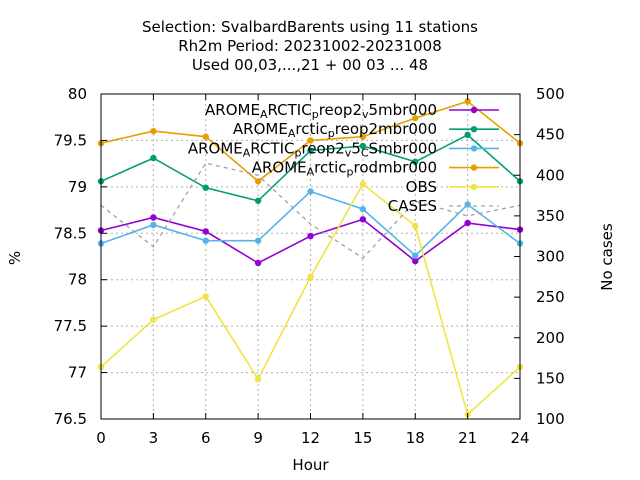  Describe the element at coordinates (70, 140) in the screenshot. I see `y-tick-label: 79.5` at that location.